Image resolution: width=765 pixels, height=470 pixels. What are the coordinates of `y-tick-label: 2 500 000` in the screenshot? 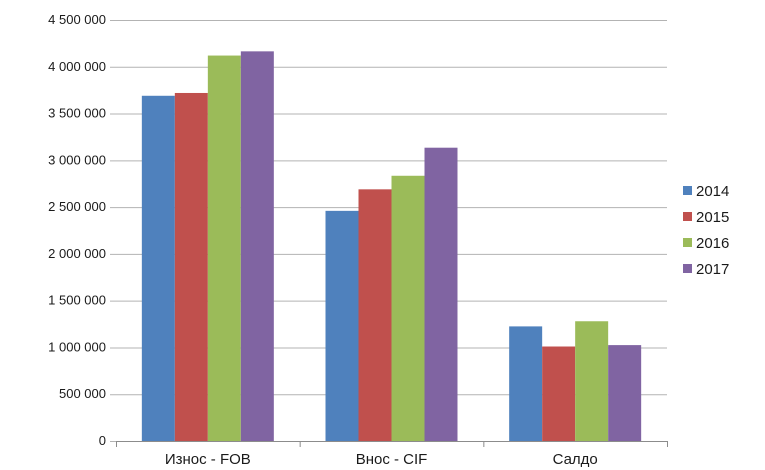 It's located at (77, 206).